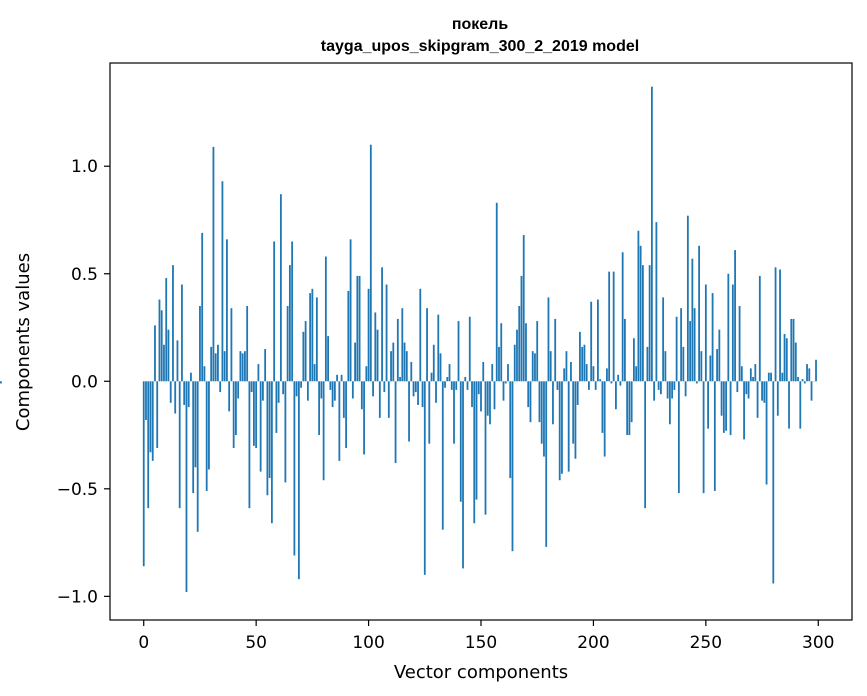 This screenshot has height=696, width=867. Describe the element at coordinates (84, 275) in the screenshot. I see `y-tick-label: 0.5` at that location.